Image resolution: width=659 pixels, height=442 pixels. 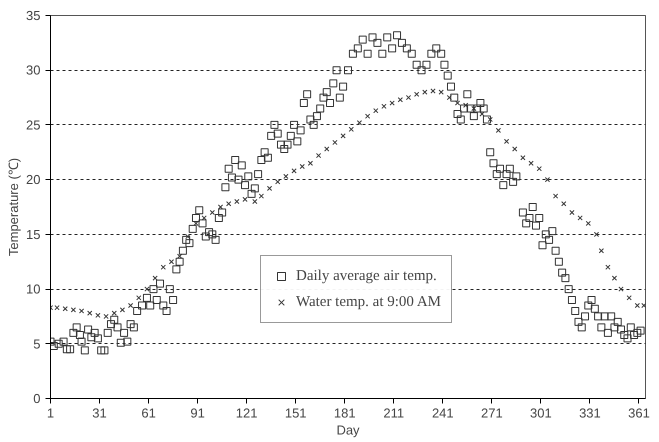 I want to click on x-tick-label: 31, so click(x=99, y=413).